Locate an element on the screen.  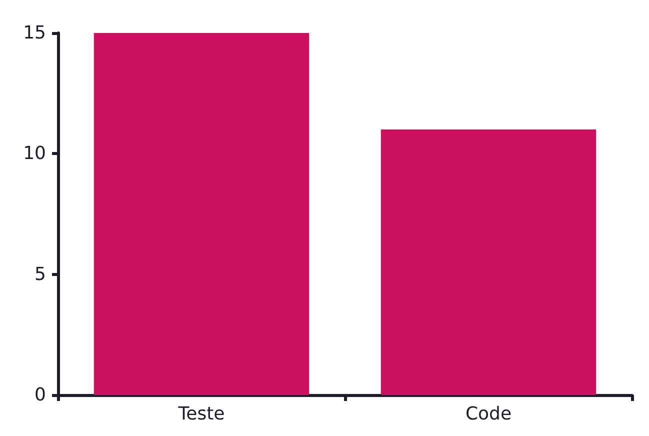
y-tick-label: 10 is located at coordinates (34, 153).